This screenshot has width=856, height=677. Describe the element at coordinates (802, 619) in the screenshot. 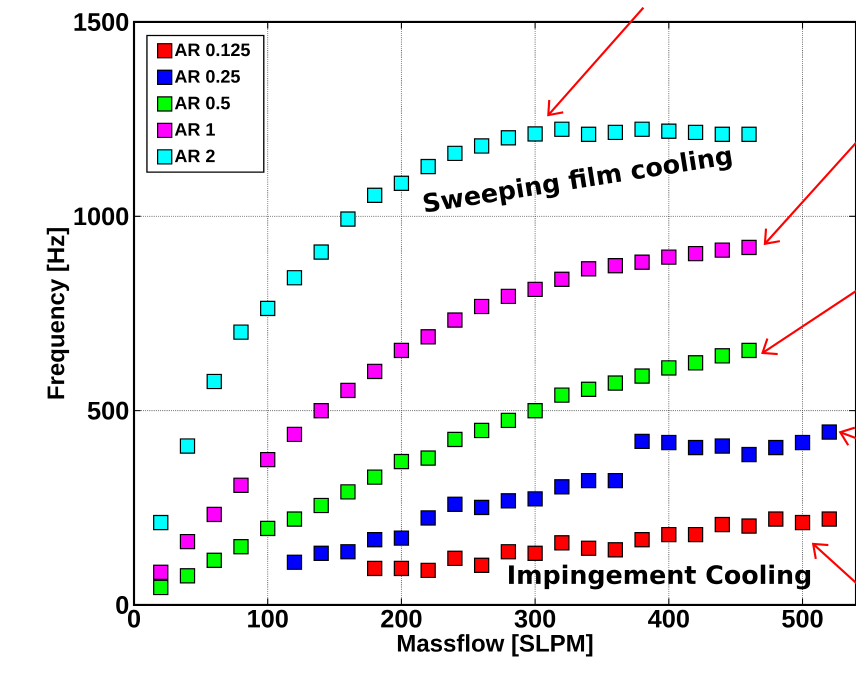

I see `x-tick-label: 500` at that location.